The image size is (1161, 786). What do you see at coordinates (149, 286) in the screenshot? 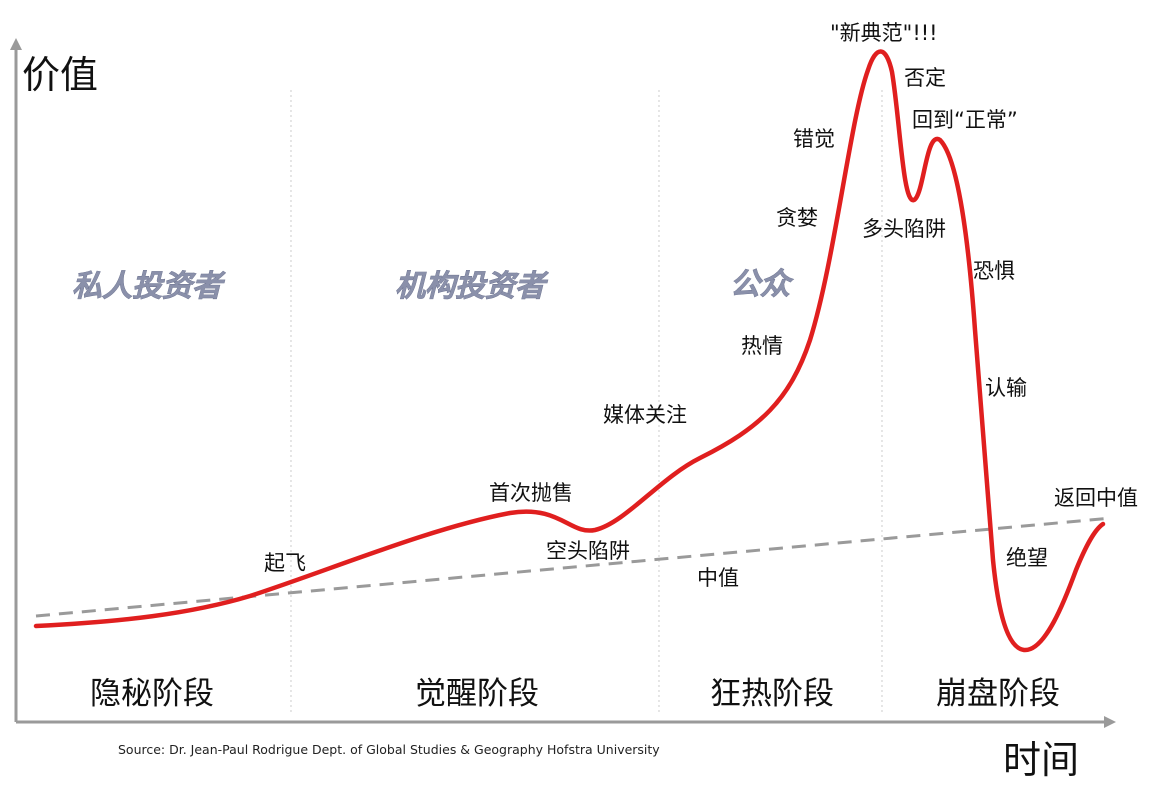
I see `investor-label-private: 私人投资者` at bounding box center [149, 286].